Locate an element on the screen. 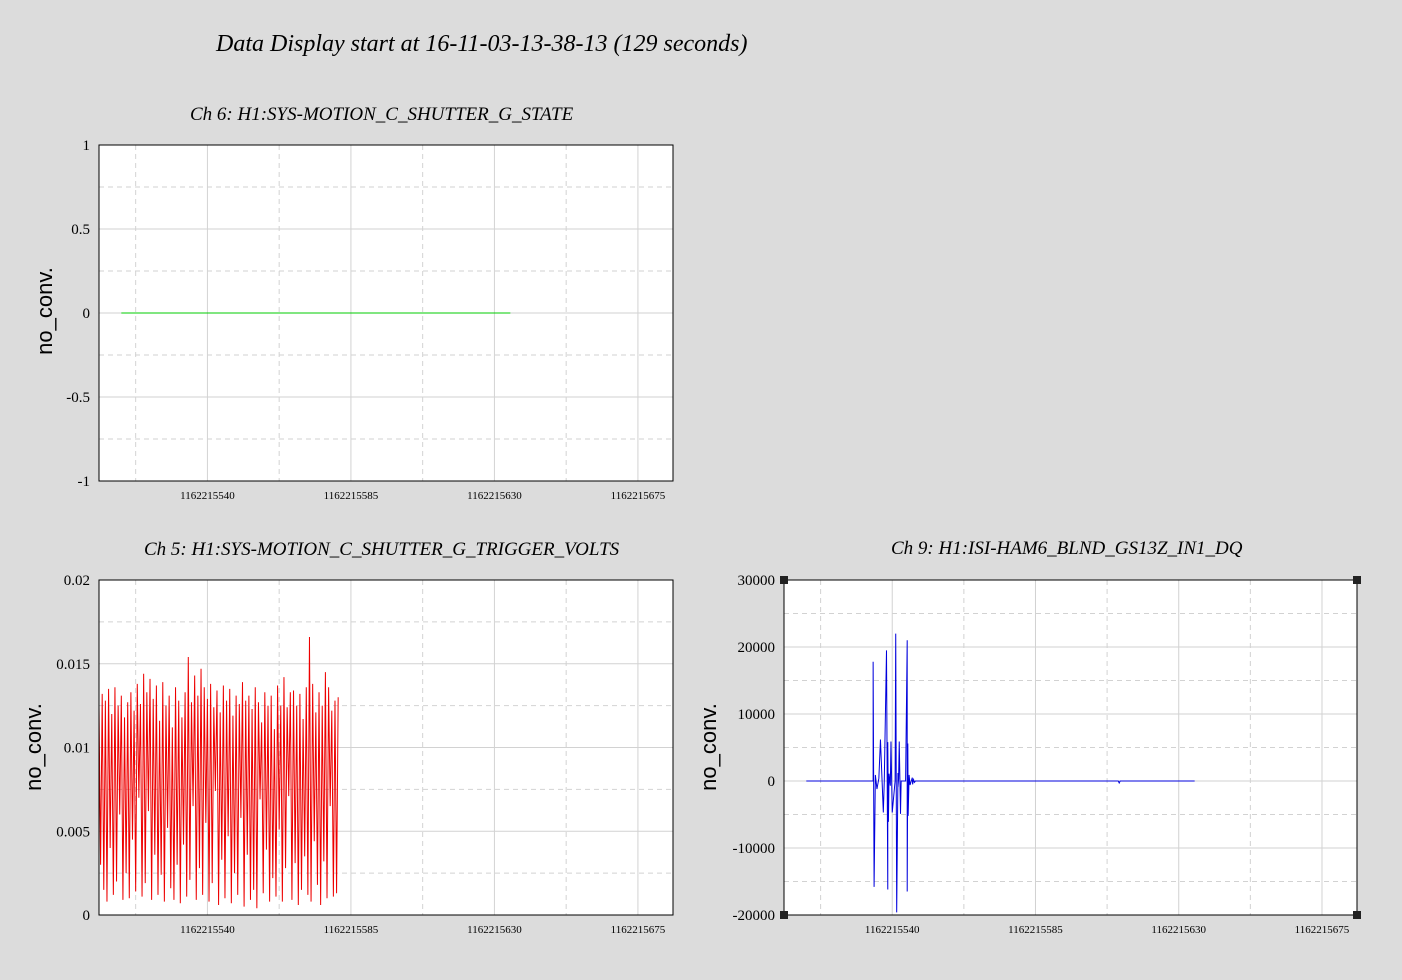 Image resolution: width=1402 pixels, height=980 pixels. y-tick-label: 0.5 is located at coordinates (80, 230).